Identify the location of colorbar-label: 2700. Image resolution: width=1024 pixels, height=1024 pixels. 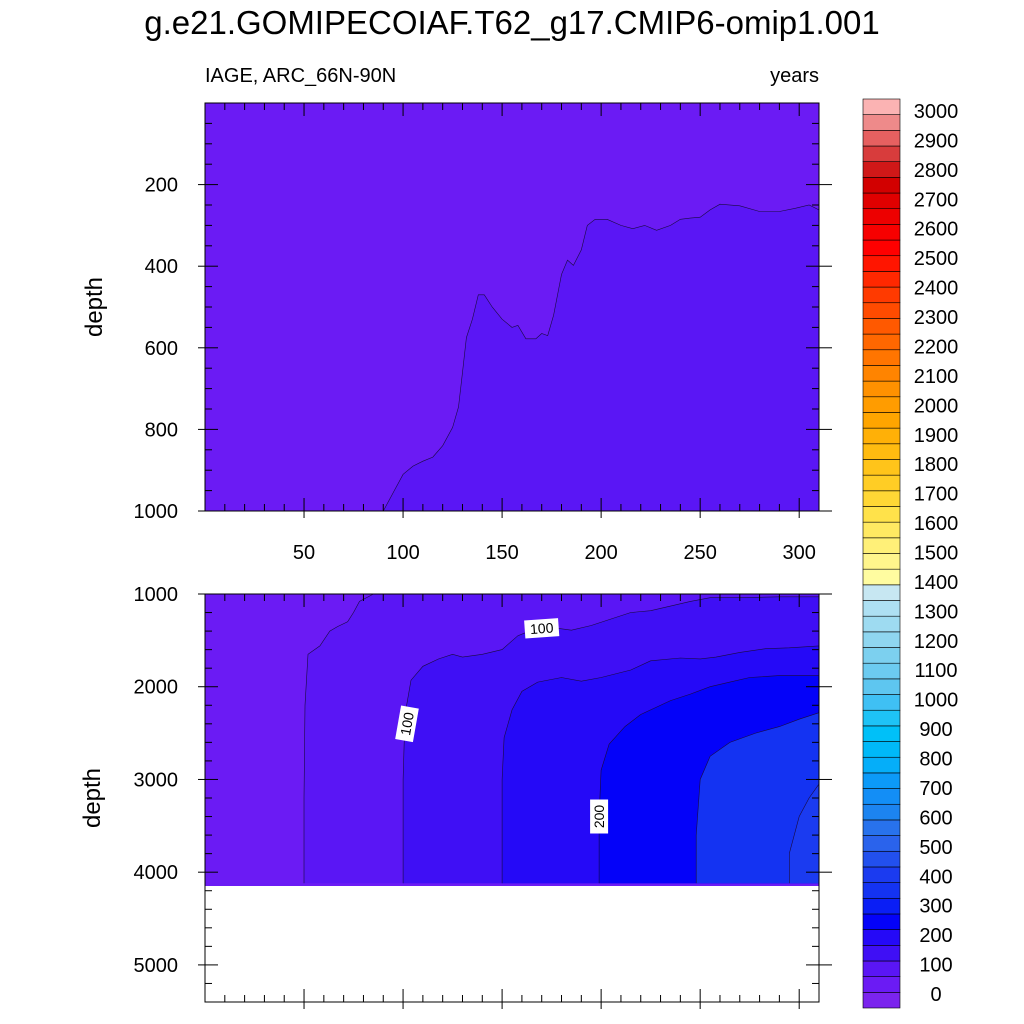
(936, 200).